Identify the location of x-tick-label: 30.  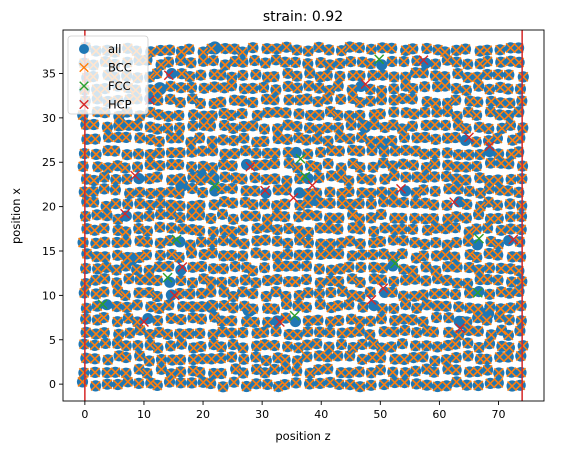
(262, 414).